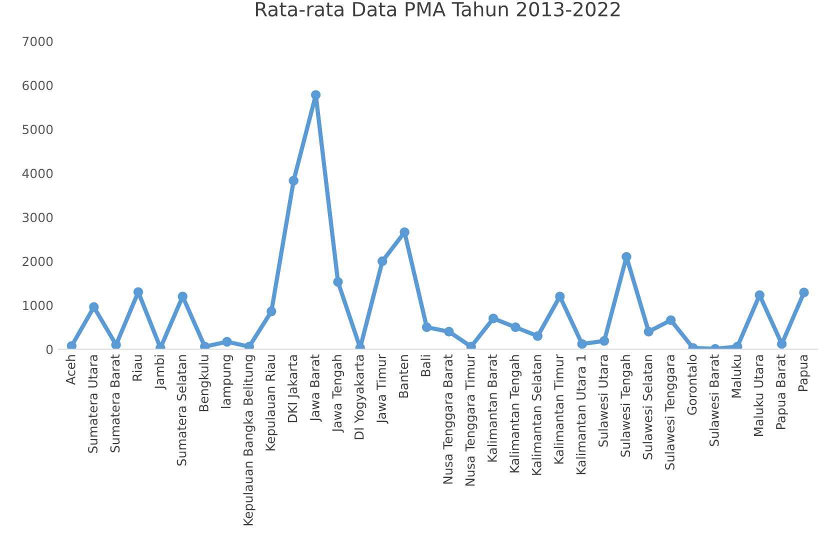 This screenshot has height=550, width=834. I want to click on x-tick-label: Riau, so click(137, 368).